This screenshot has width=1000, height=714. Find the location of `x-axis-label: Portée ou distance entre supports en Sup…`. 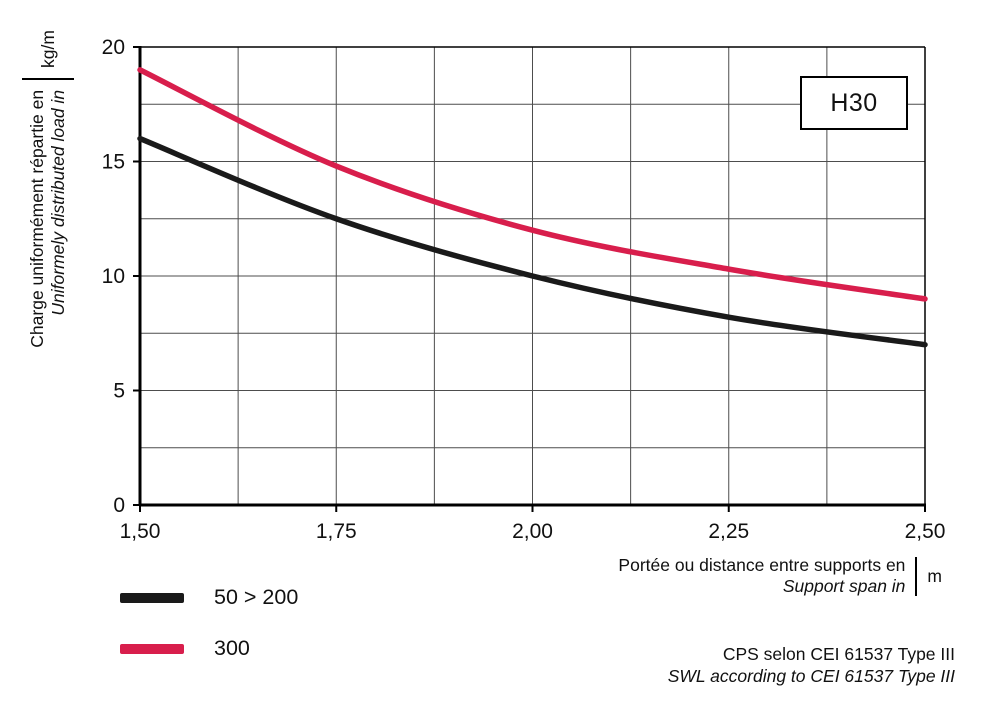

x-axis-label: Portée ou distance entre supports en Sup… is located at coordinates (780, 576).